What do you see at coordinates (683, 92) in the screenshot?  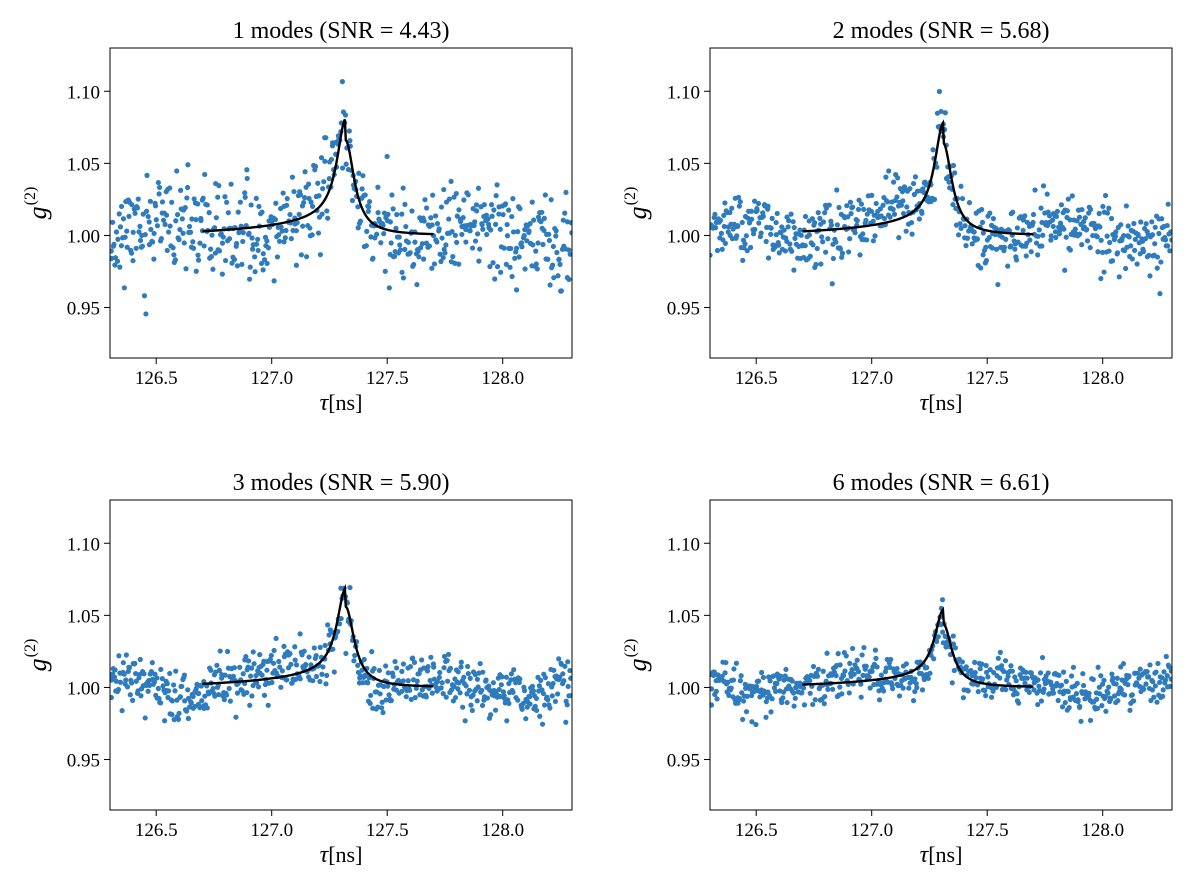 I see `y-tick-label: 1.10` at bounding box center [683, 92].